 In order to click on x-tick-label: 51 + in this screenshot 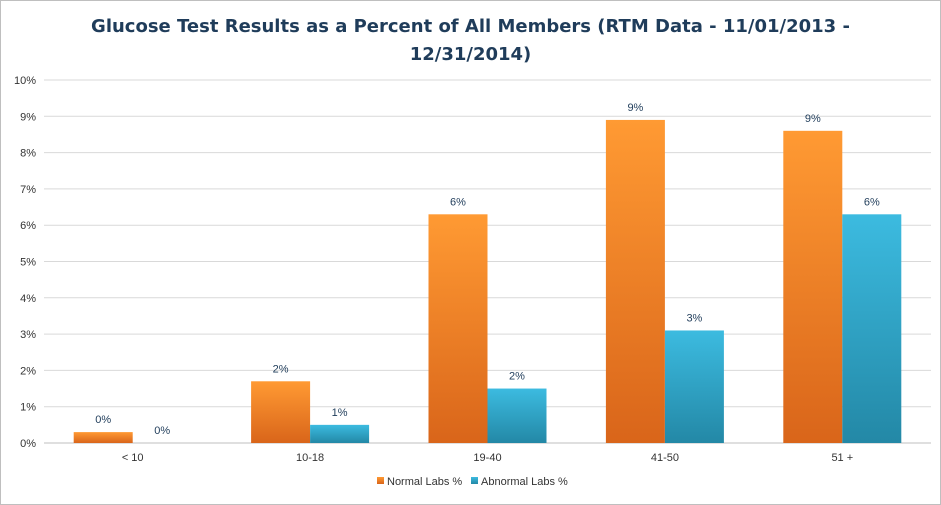, I will do `click(842, 458)`.